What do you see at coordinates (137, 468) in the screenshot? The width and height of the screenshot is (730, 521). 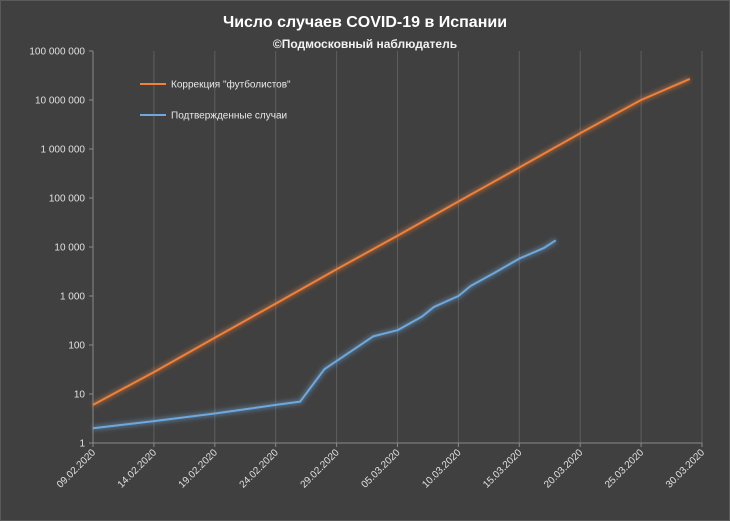 I see `x-tick-label-1: 14.02.2020` at bounding box center [137, 468].